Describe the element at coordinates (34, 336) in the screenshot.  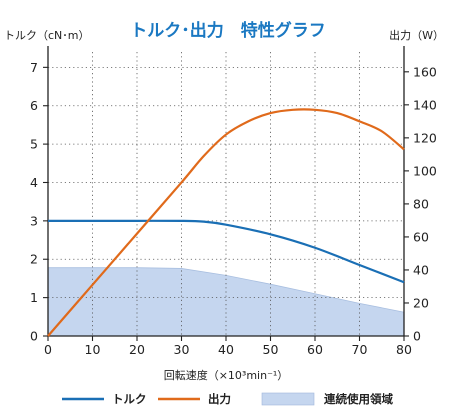
I see `y-left-tick-label: 0` at that location.